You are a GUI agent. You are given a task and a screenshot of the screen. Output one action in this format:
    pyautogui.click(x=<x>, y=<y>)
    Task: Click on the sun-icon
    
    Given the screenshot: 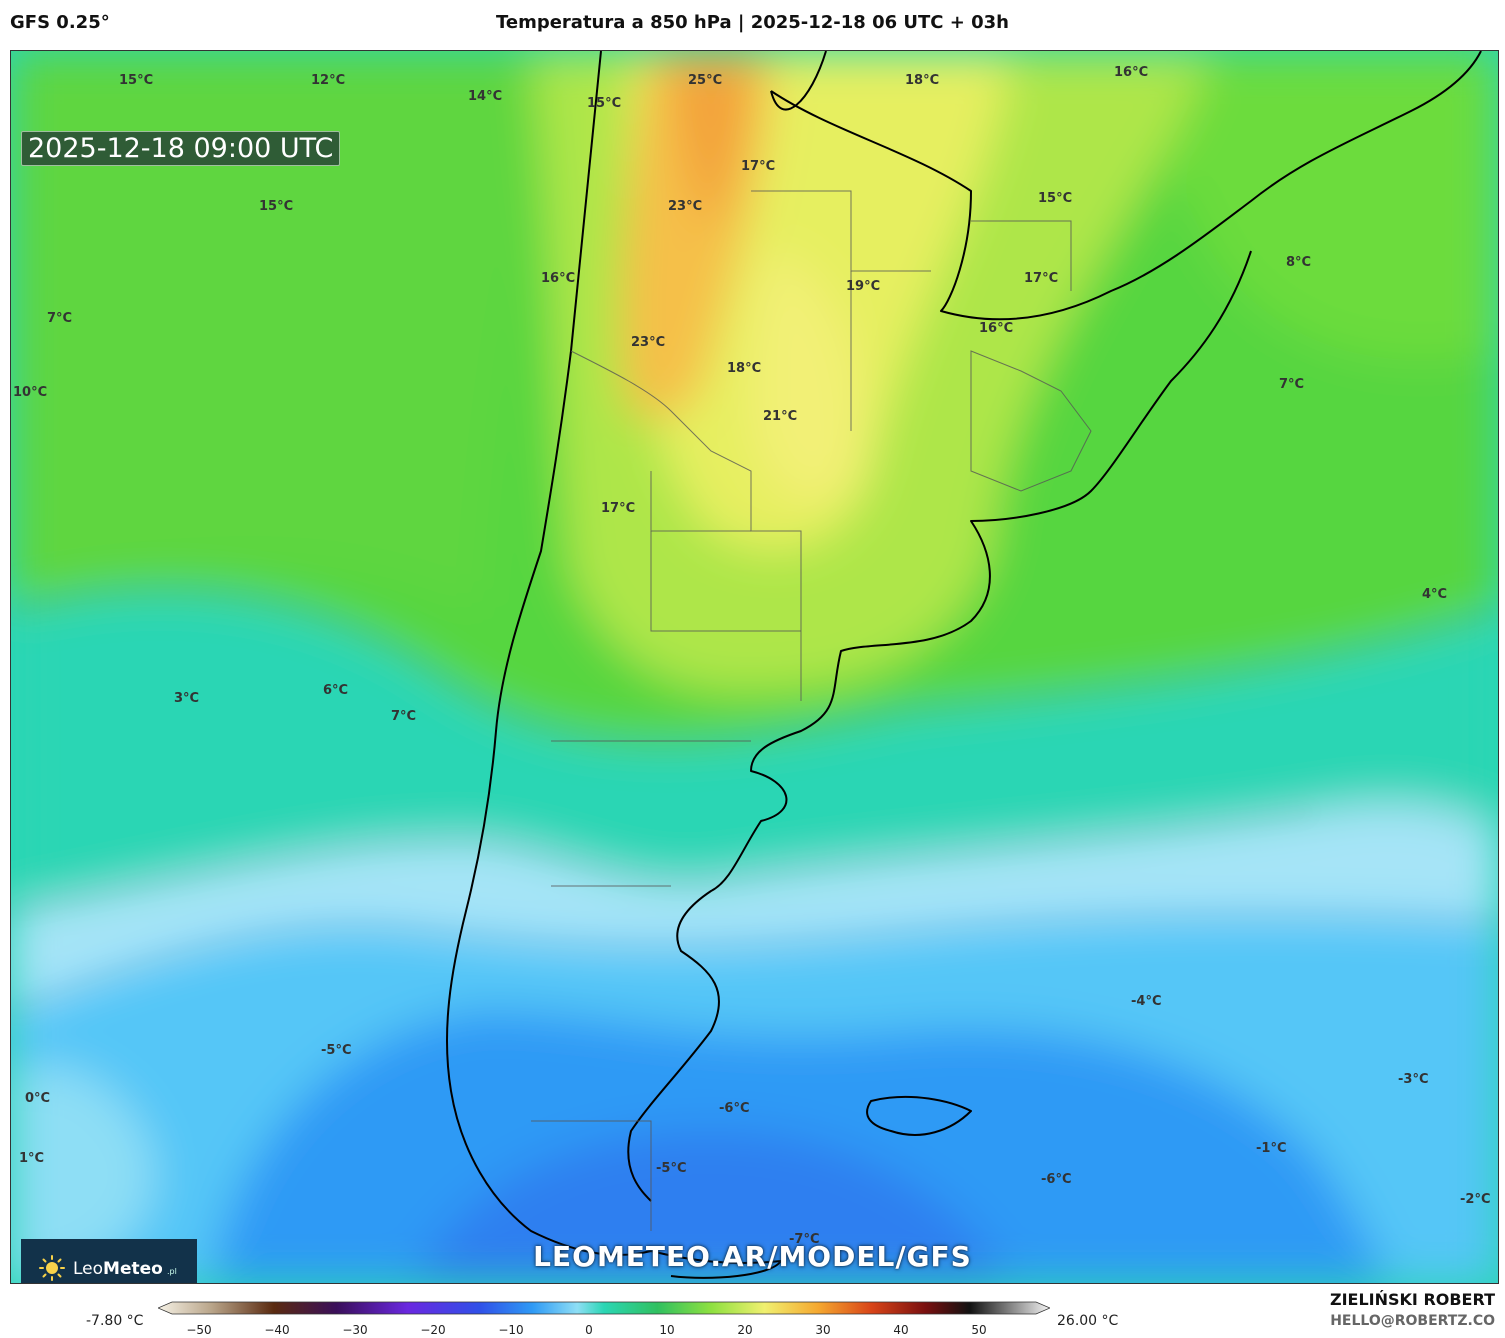 What is the action you would take?
    pyautogui.click(x=52, y=1268)
    